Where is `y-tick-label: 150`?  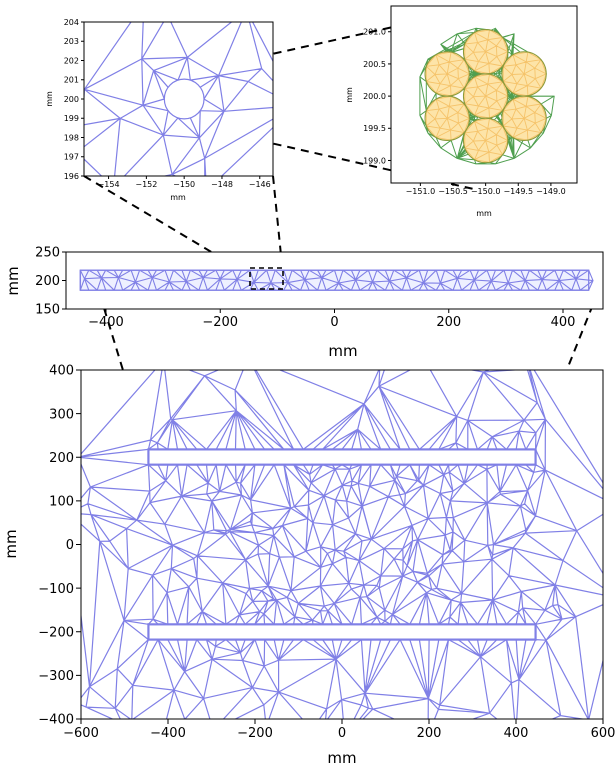
y-tick-label: 150 is located at coordinates (47, 310).